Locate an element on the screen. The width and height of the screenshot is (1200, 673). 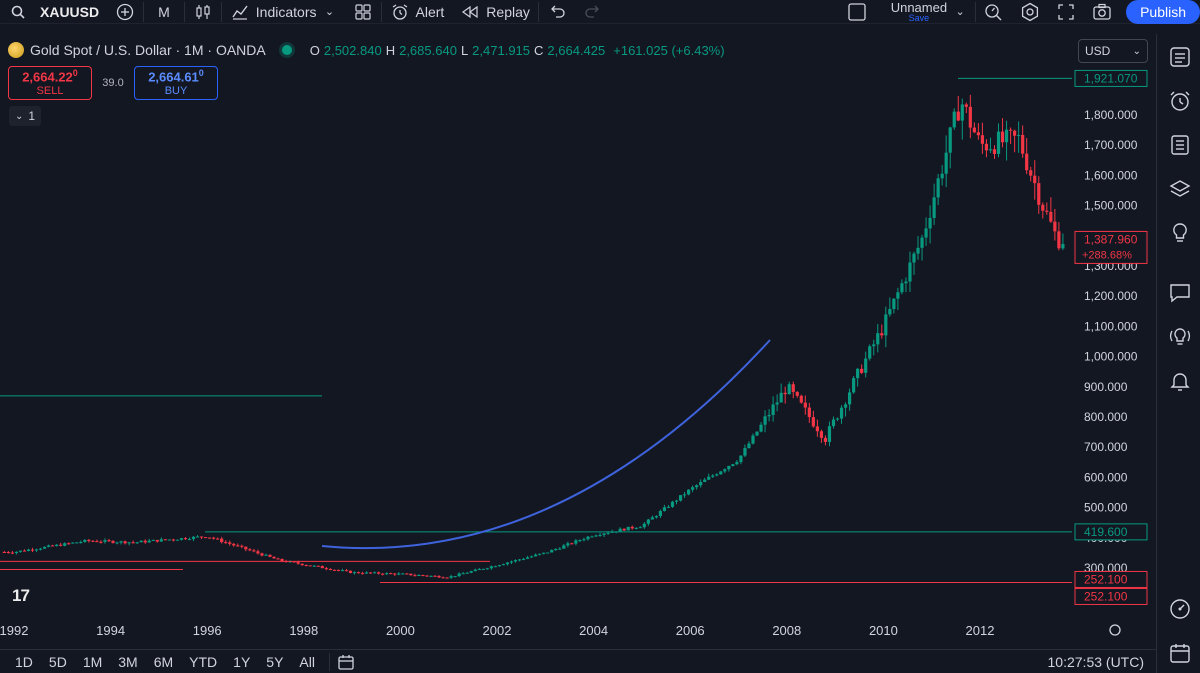
layout-menu: Unnamed Save ⌄ is located at coordinates (907, 12).